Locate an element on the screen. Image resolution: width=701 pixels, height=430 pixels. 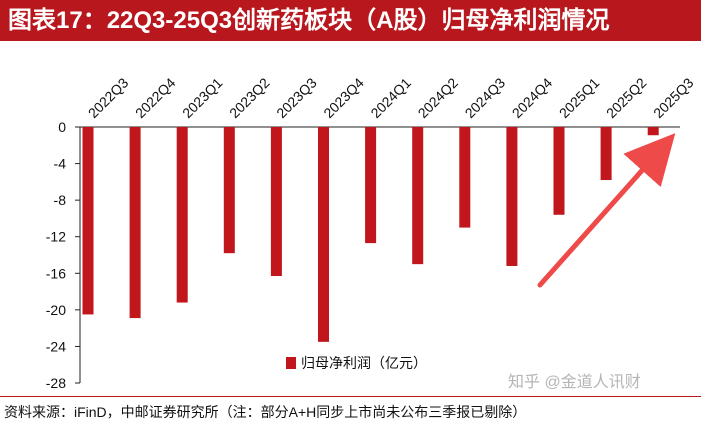
x-tick-label: 2024Q2 is located at coordinates (438, 97).